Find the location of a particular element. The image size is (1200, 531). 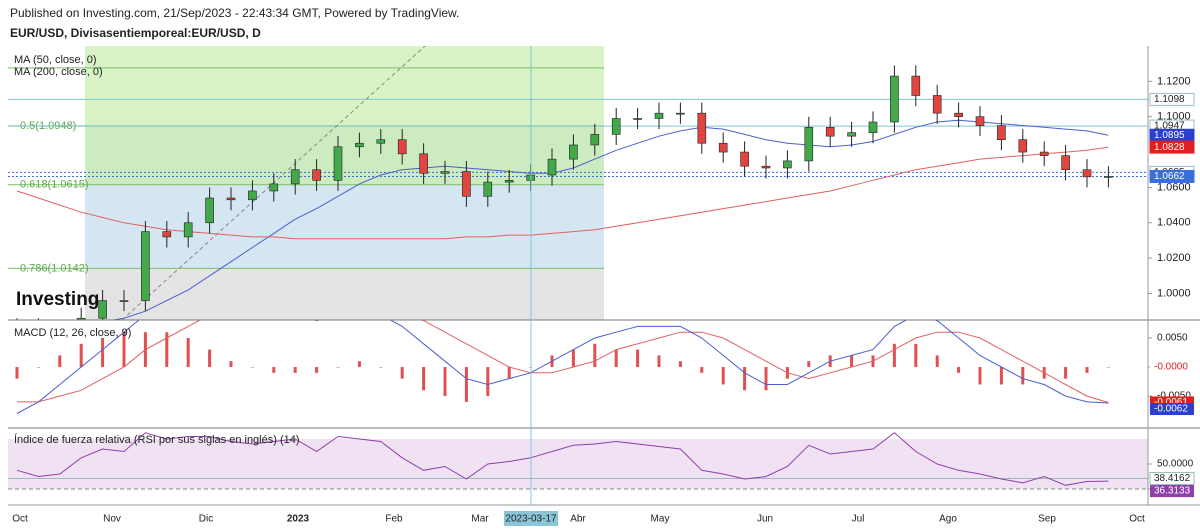

x-tick-label: Mar is located at coordinates (480, 519).